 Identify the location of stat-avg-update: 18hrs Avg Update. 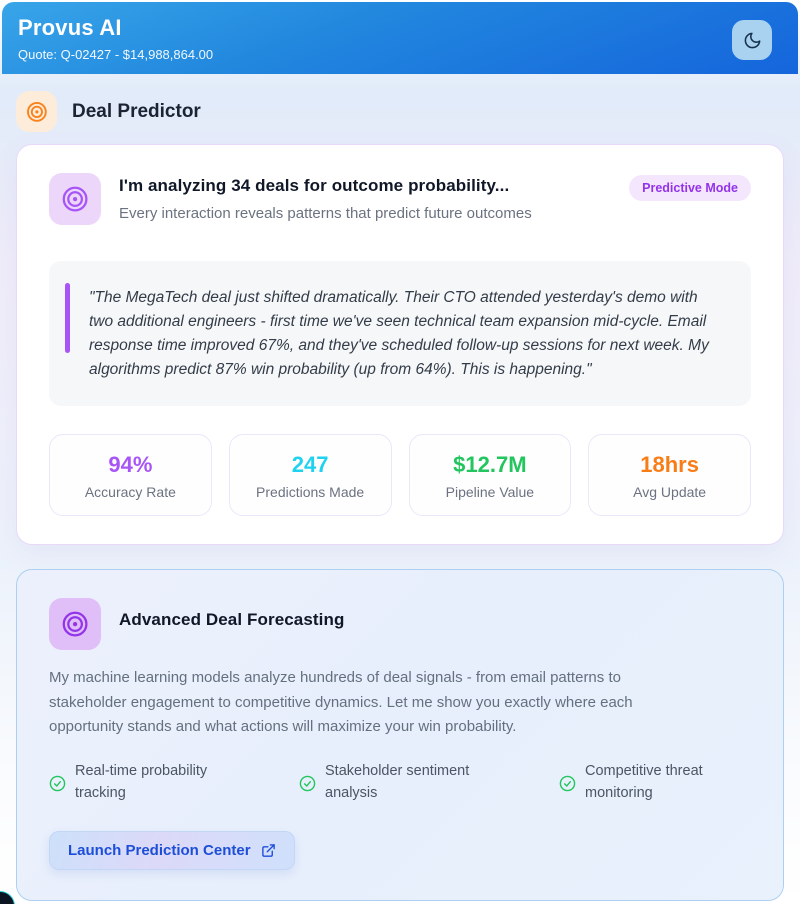
(669, 475).